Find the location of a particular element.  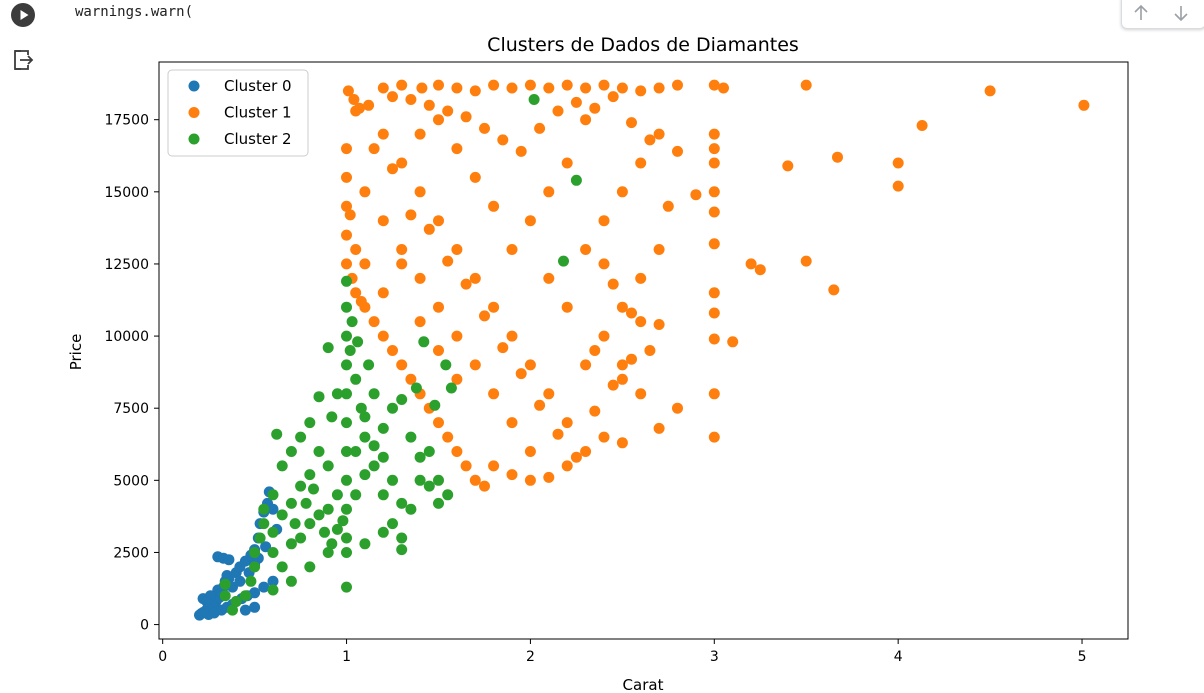

arrow-down-icon is located at coordinates (1181, 13).